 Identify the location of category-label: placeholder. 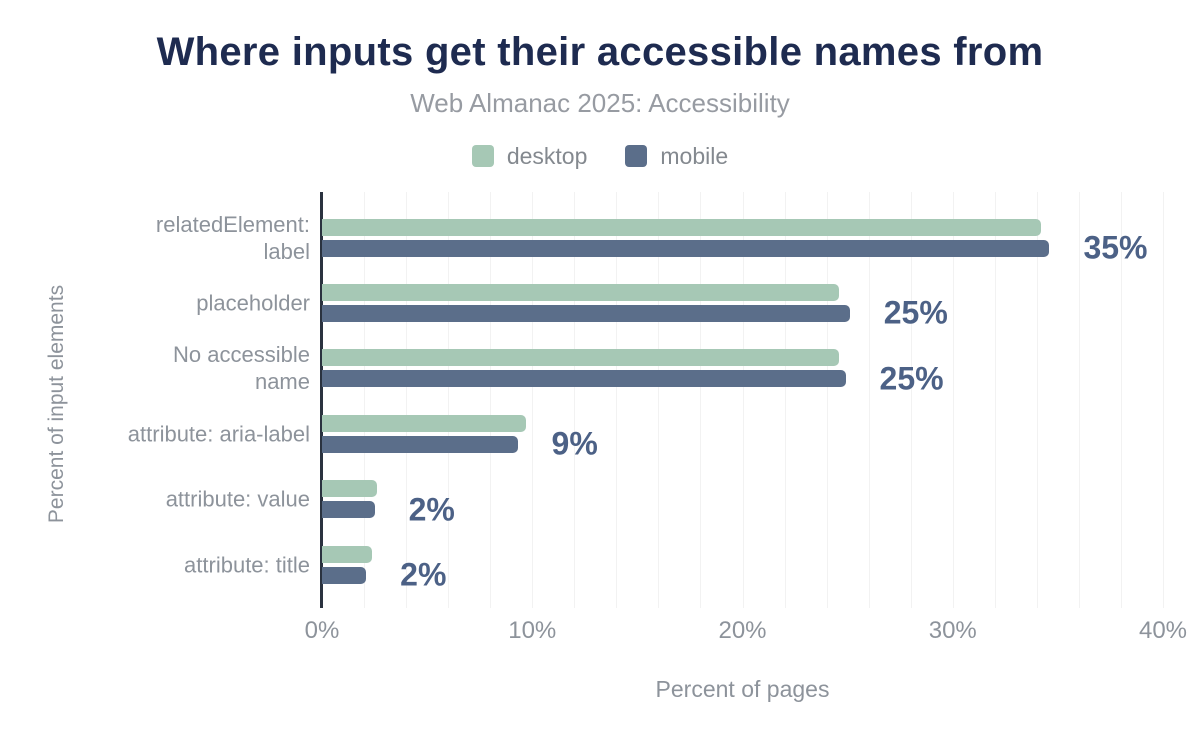
(253, 303).